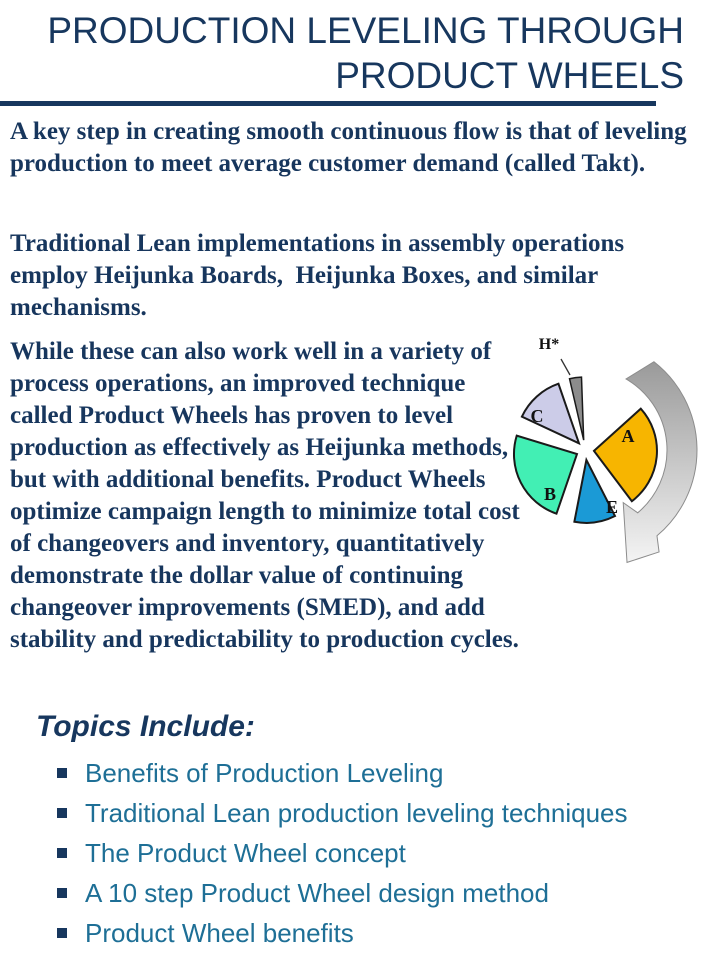 Image resolution: width=720 pixels, height=960 pixels. I want to click on list-item: A 10 step Product Wheel design method, so click(377, 893).